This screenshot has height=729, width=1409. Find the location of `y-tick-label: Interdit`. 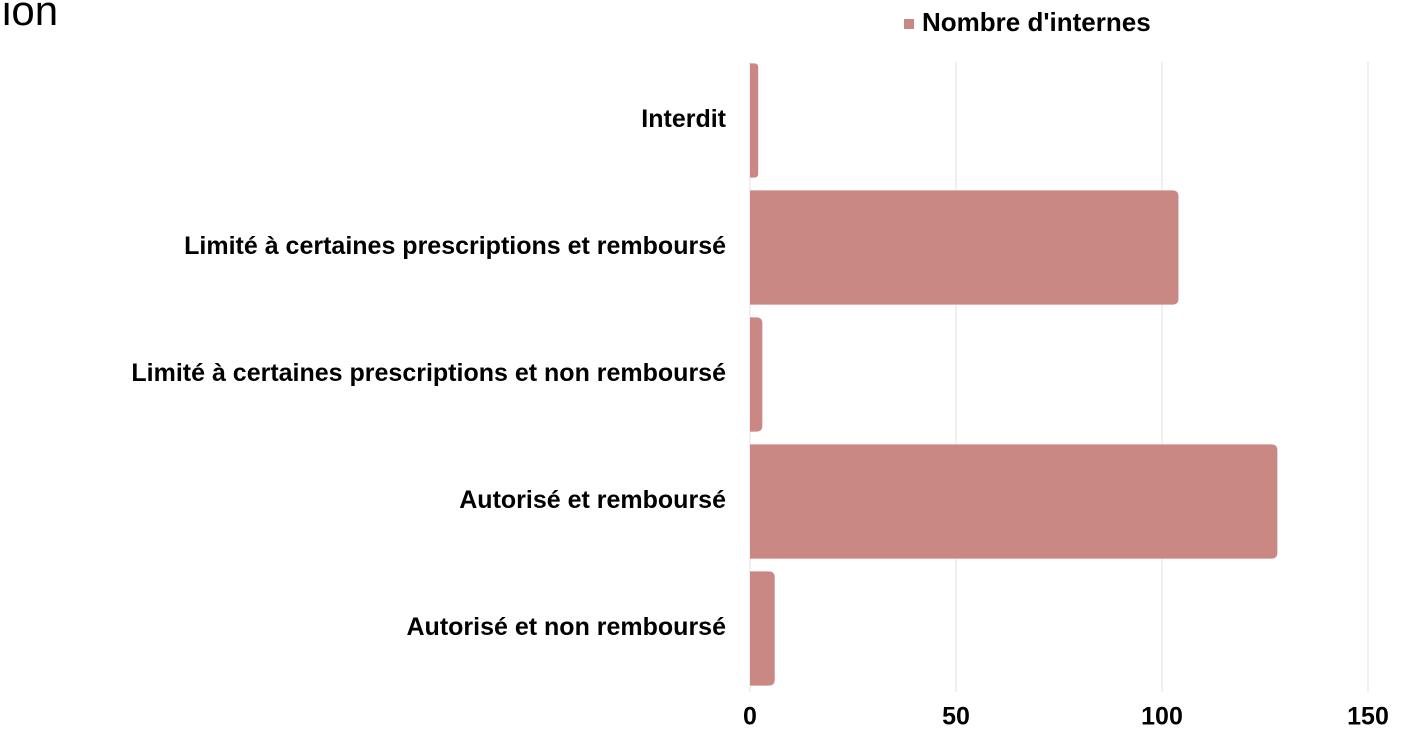

y-tick-label: Interdit is located at coordinates (683, 119).